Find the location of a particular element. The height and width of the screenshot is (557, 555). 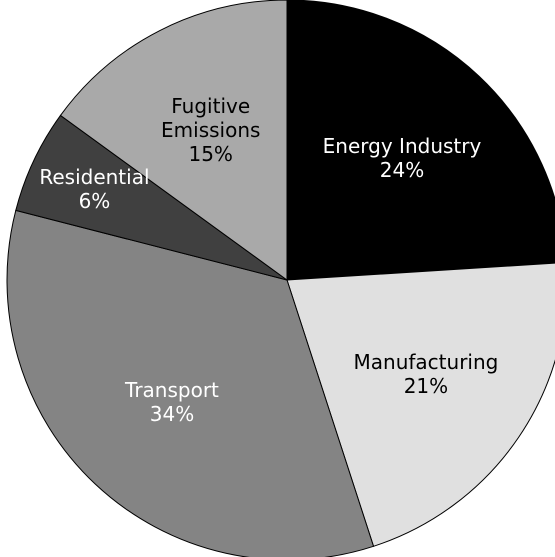

category-label: Fugitive Emissions is located at coordinates (211, 118).